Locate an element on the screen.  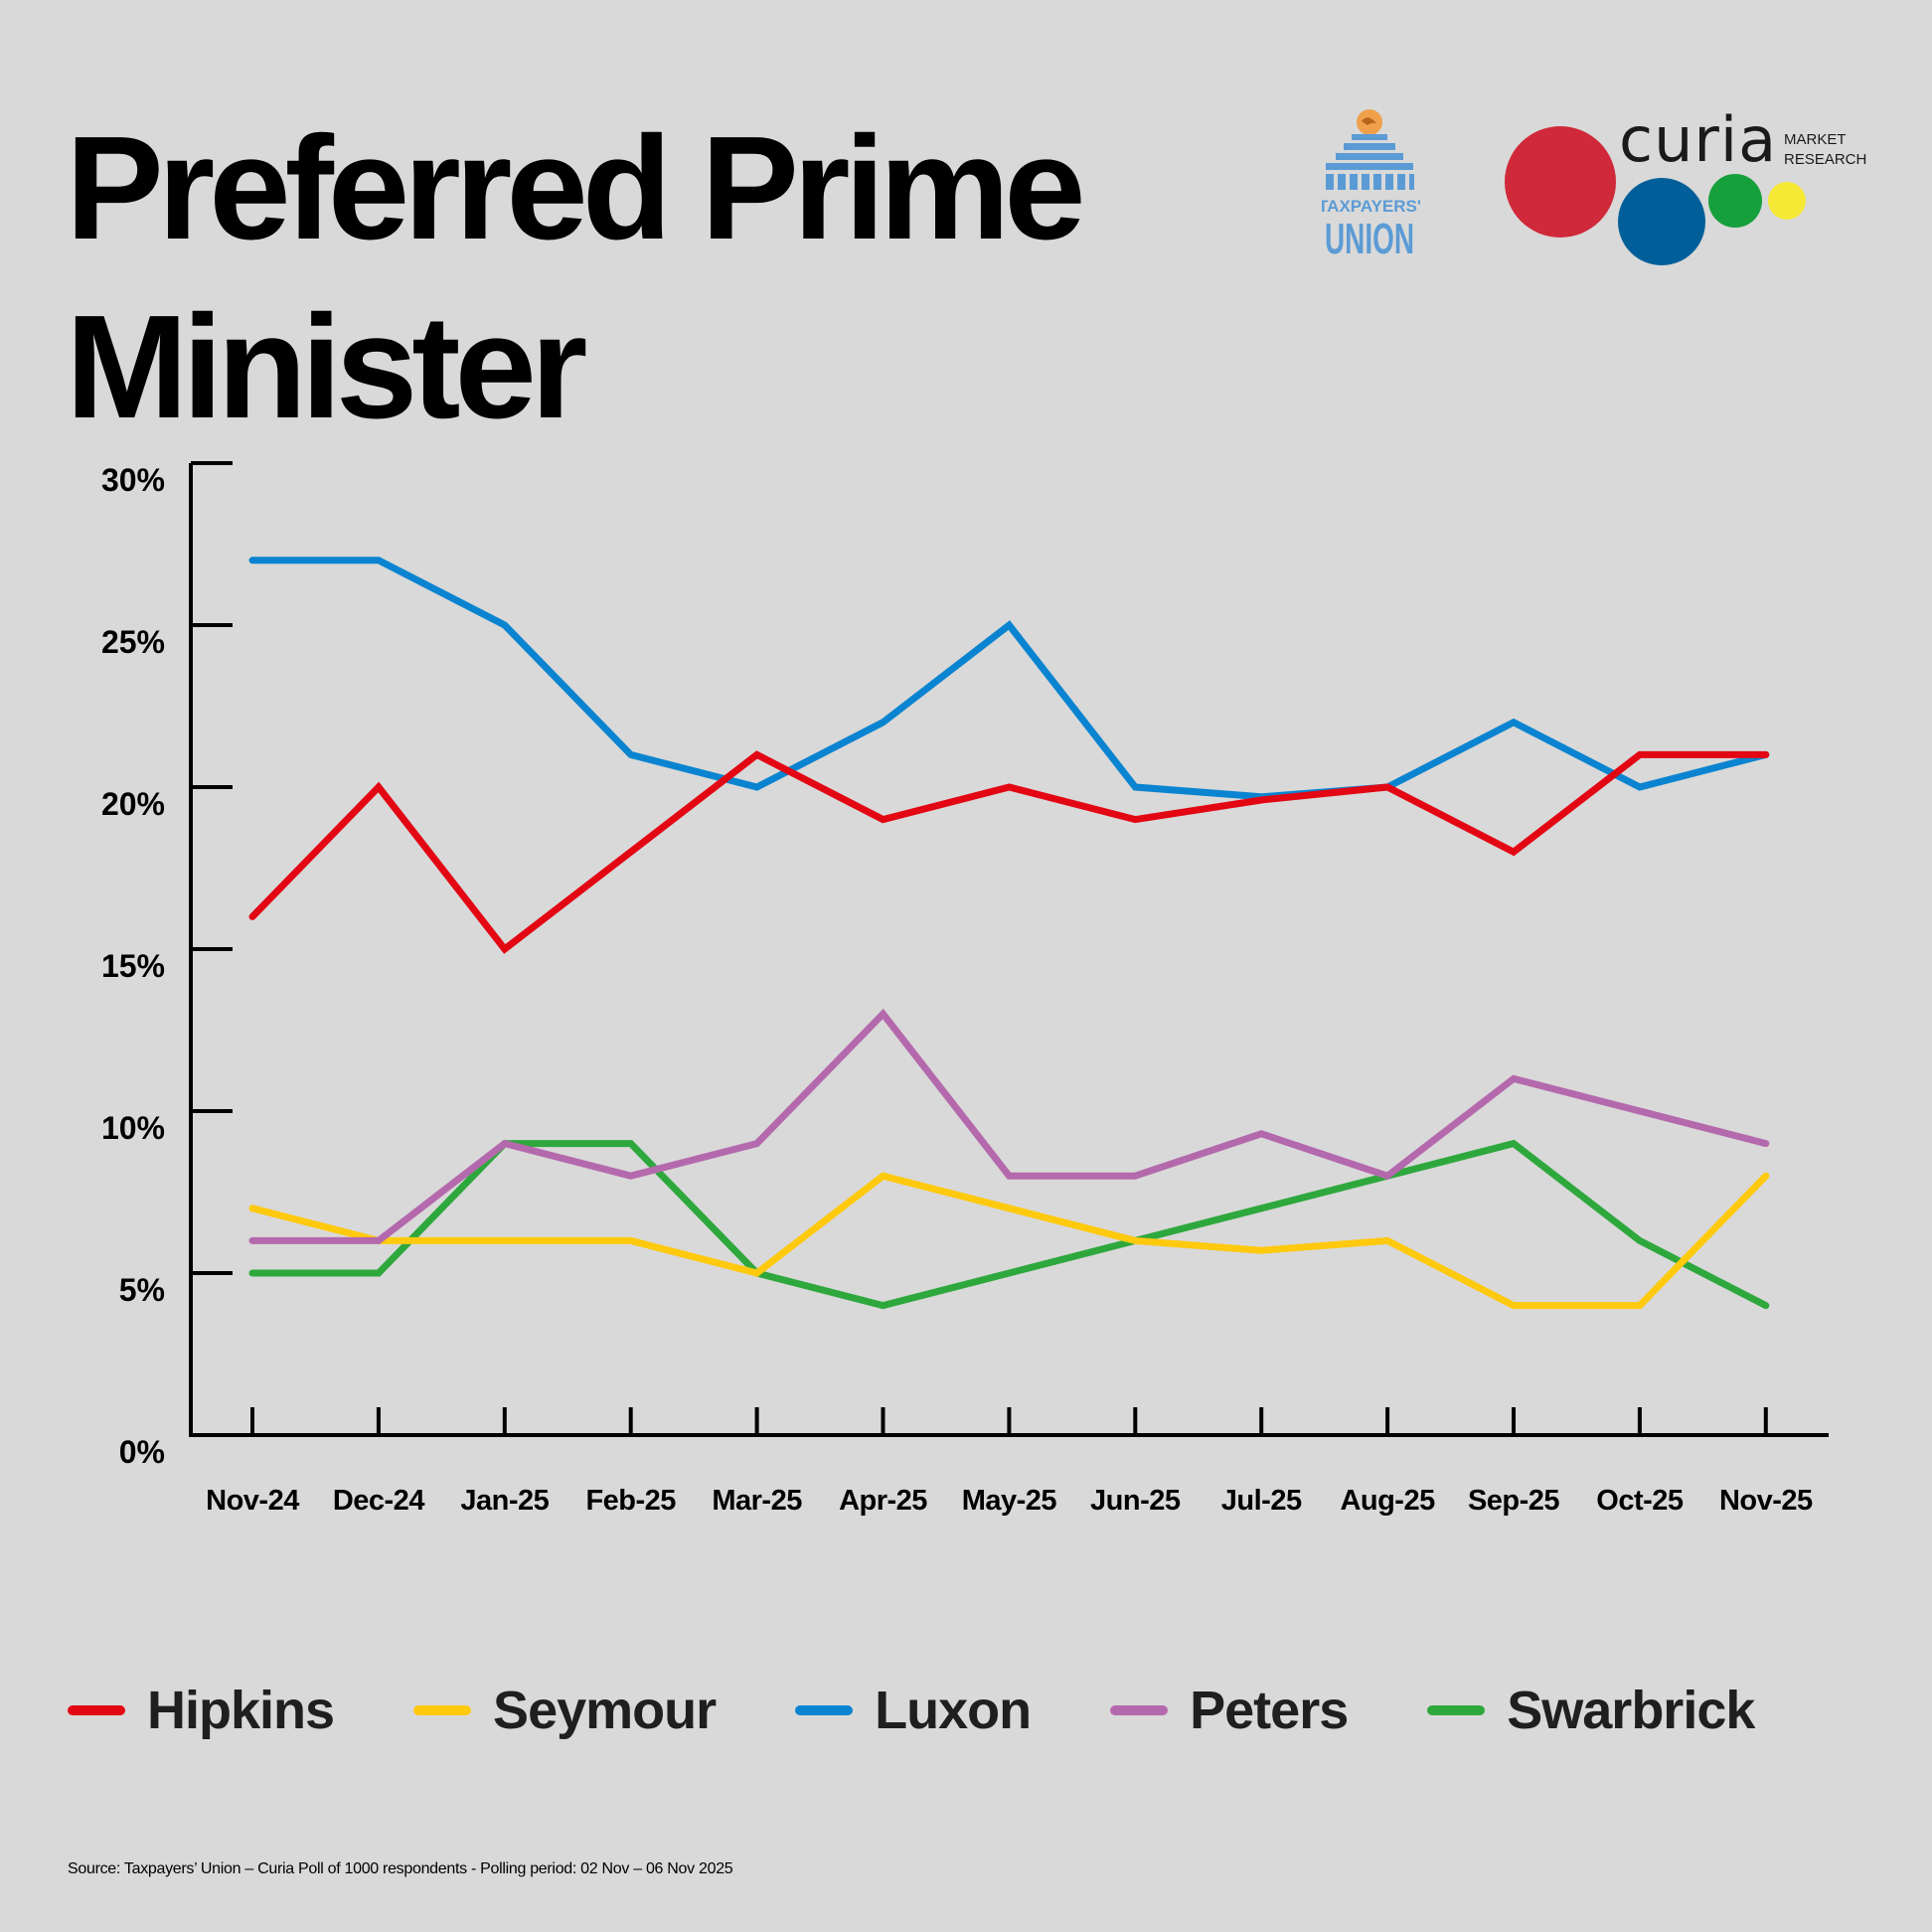
legend-label: Swarbrick is located at coordinates (1631, 1710).